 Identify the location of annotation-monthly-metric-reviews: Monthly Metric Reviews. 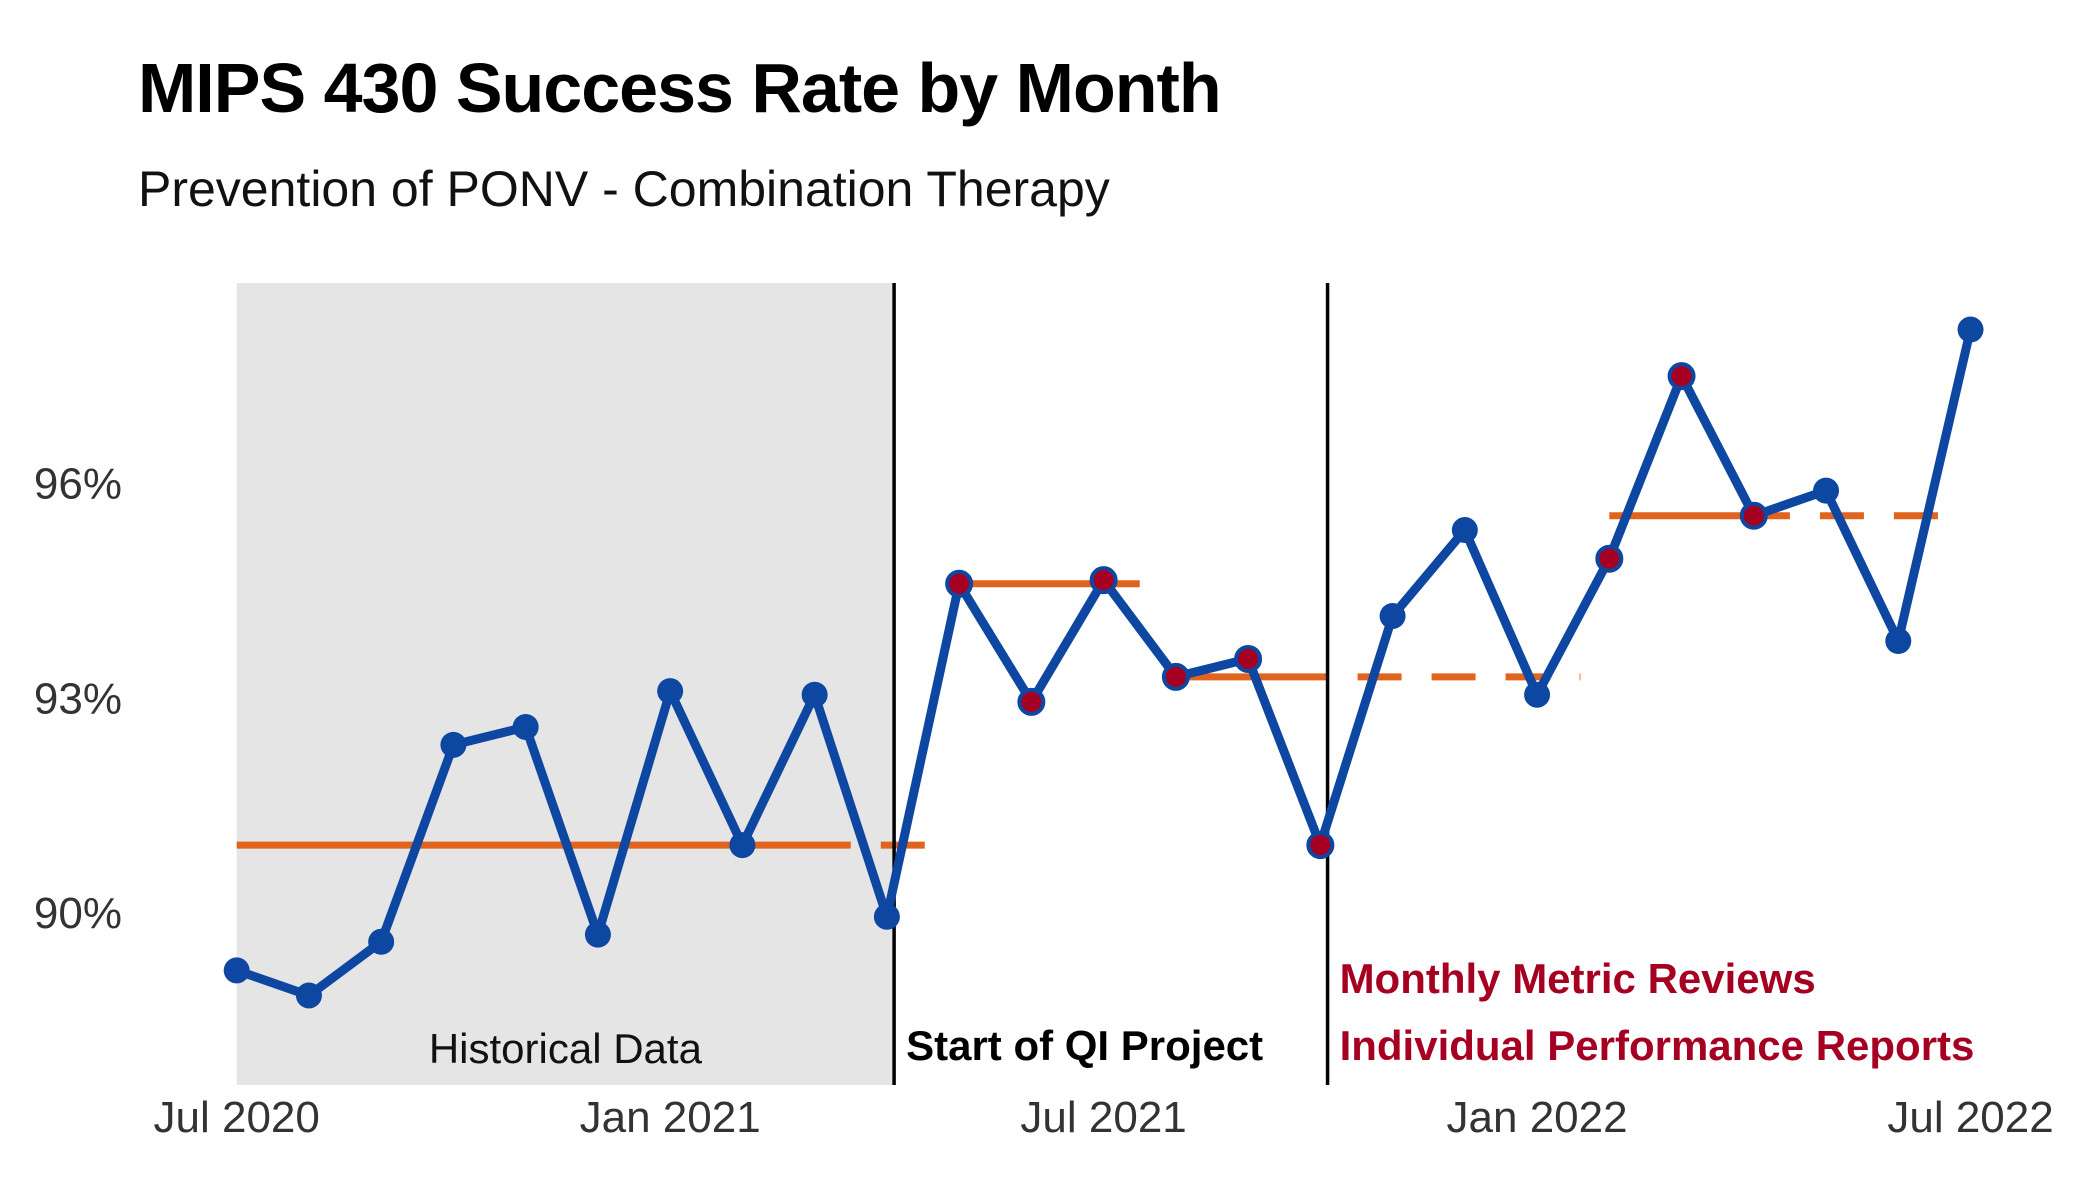
(1578, 978).